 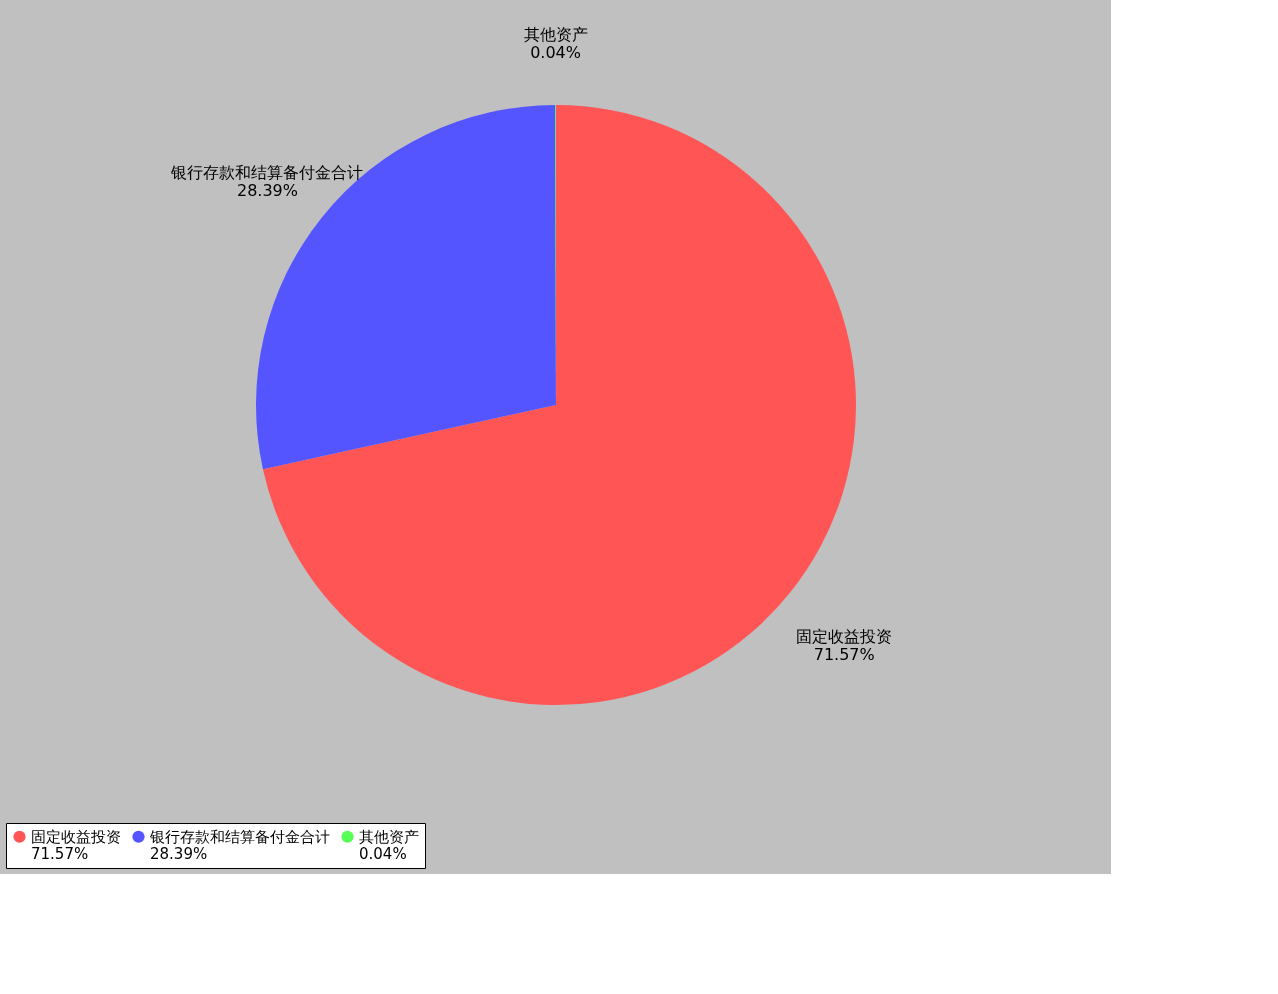 I want to click on data-label: 0.04%, so click(x=555, y=52).